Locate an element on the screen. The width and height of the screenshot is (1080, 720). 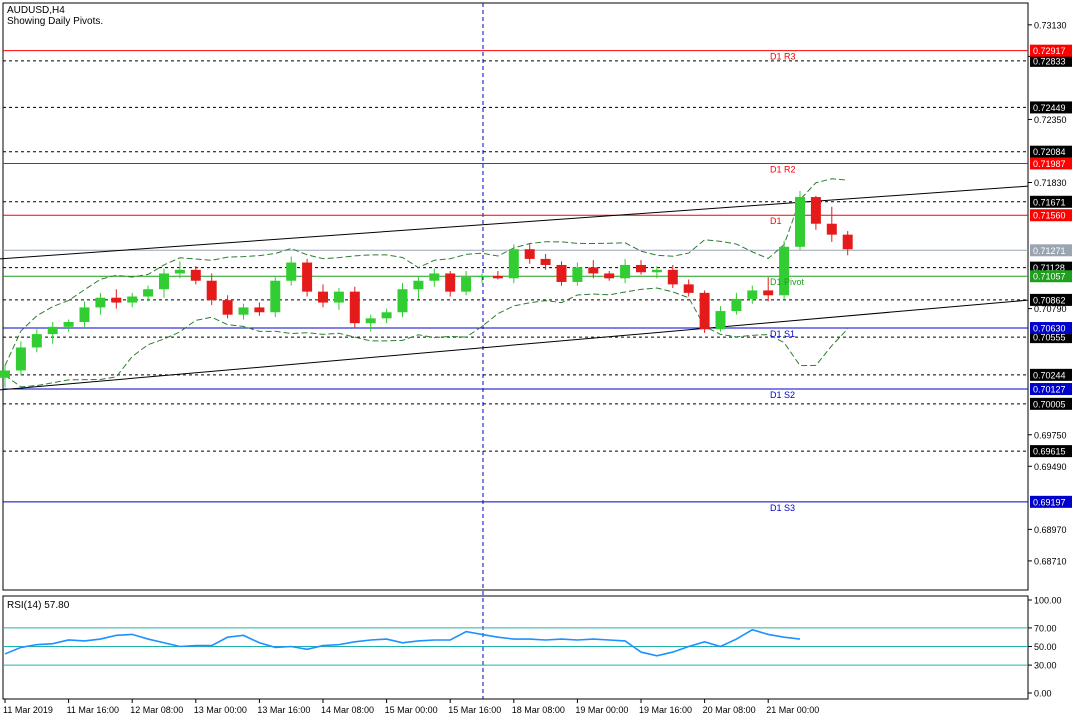
price-tick-label: 0.68710 is located at coordinates (1050, 561).